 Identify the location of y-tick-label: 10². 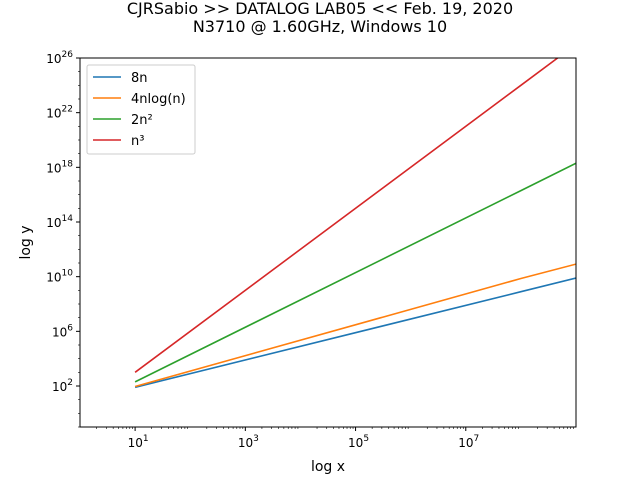
(62, 386).